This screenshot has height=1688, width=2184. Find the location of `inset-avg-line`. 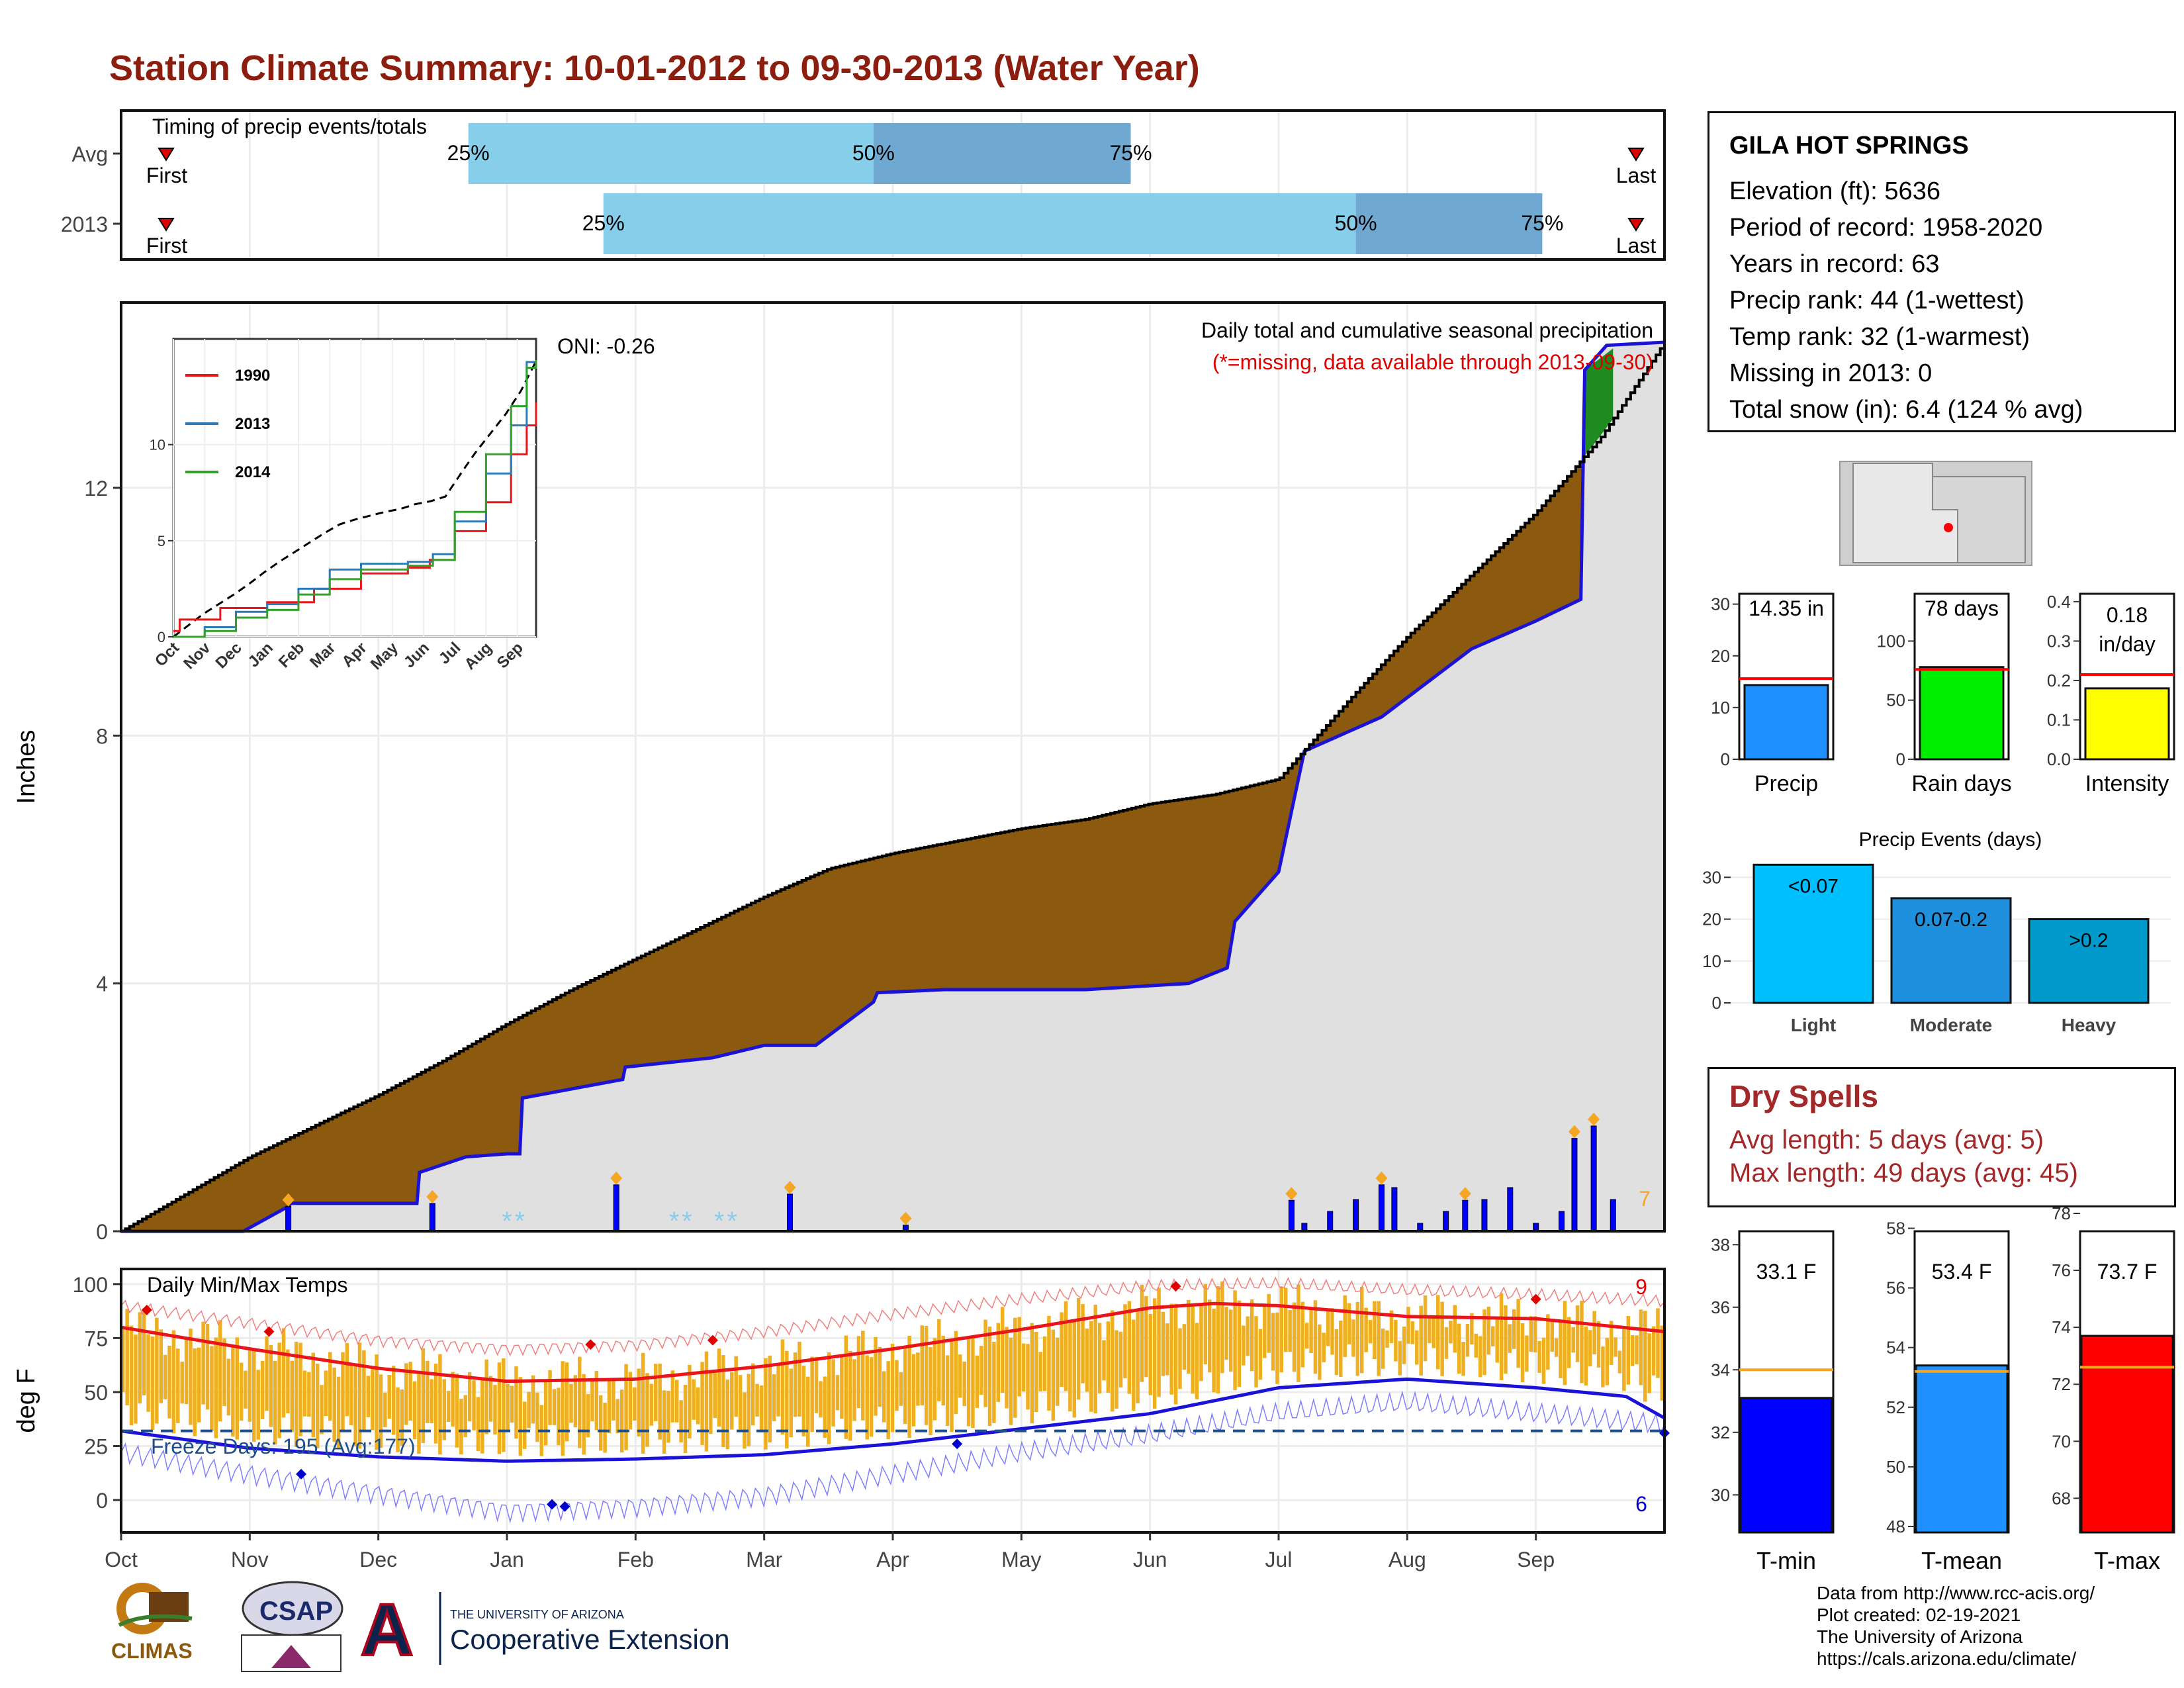

inset-avg-line is located at coordinates (355, 499).